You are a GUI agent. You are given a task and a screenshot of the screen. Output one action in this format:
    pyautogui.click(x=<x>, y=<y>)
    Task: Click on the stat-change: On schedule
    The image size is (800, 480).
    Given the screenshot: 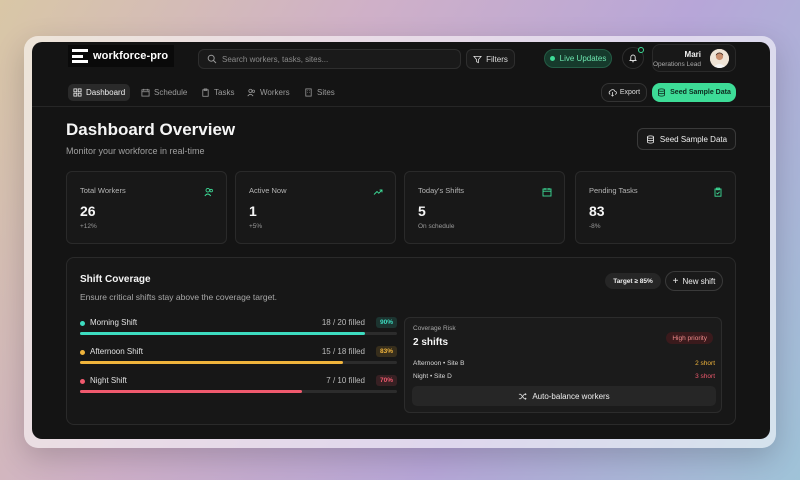 What is the action you would take?
    pyautogui.click(x=436, y=226)
    